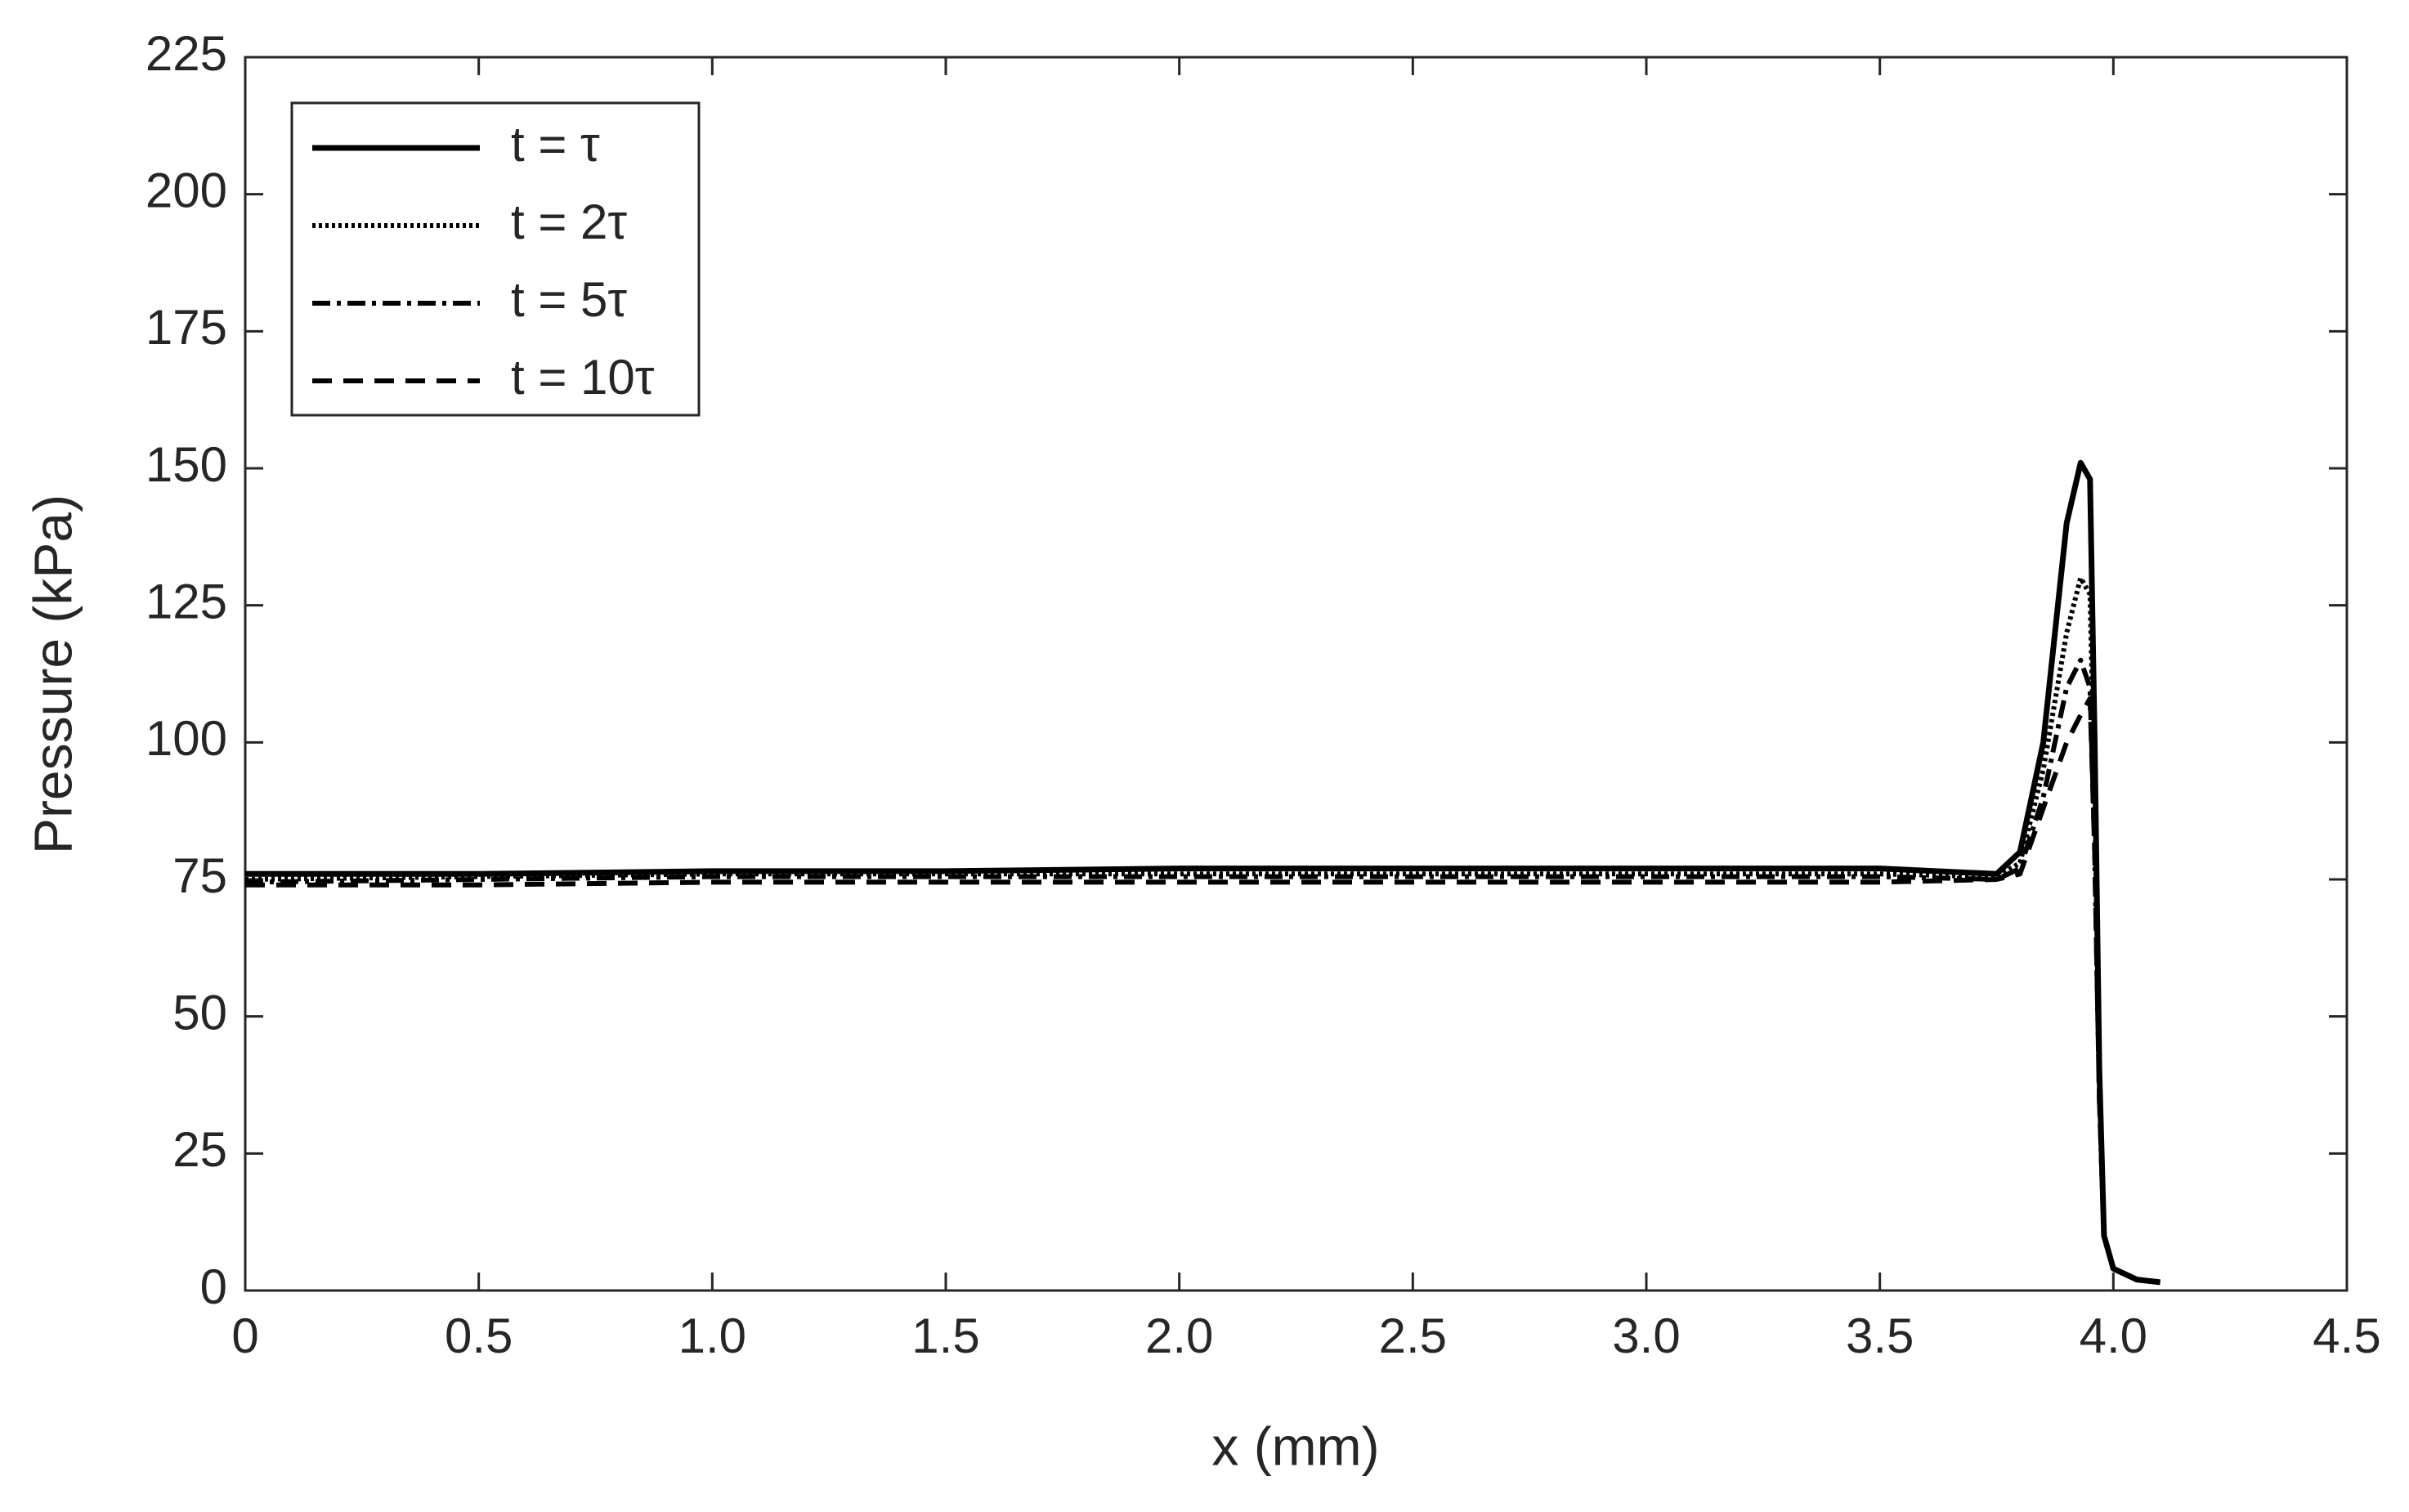 This screenshot has width=2409, height=1512. What do you see at coordinates (1179, 1335) in the screenshot?
I see `x-tick-label: 2.0` at bounding box center [1179, 1335].